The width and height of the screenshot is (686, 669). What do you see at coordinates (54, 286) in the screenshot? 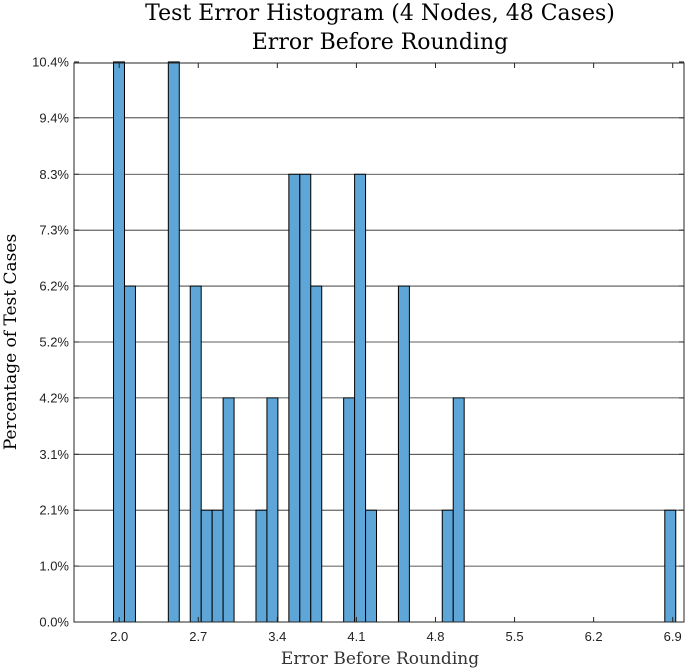
I see `y-tick-label: 6.2%` at bounding box center [54, 286].